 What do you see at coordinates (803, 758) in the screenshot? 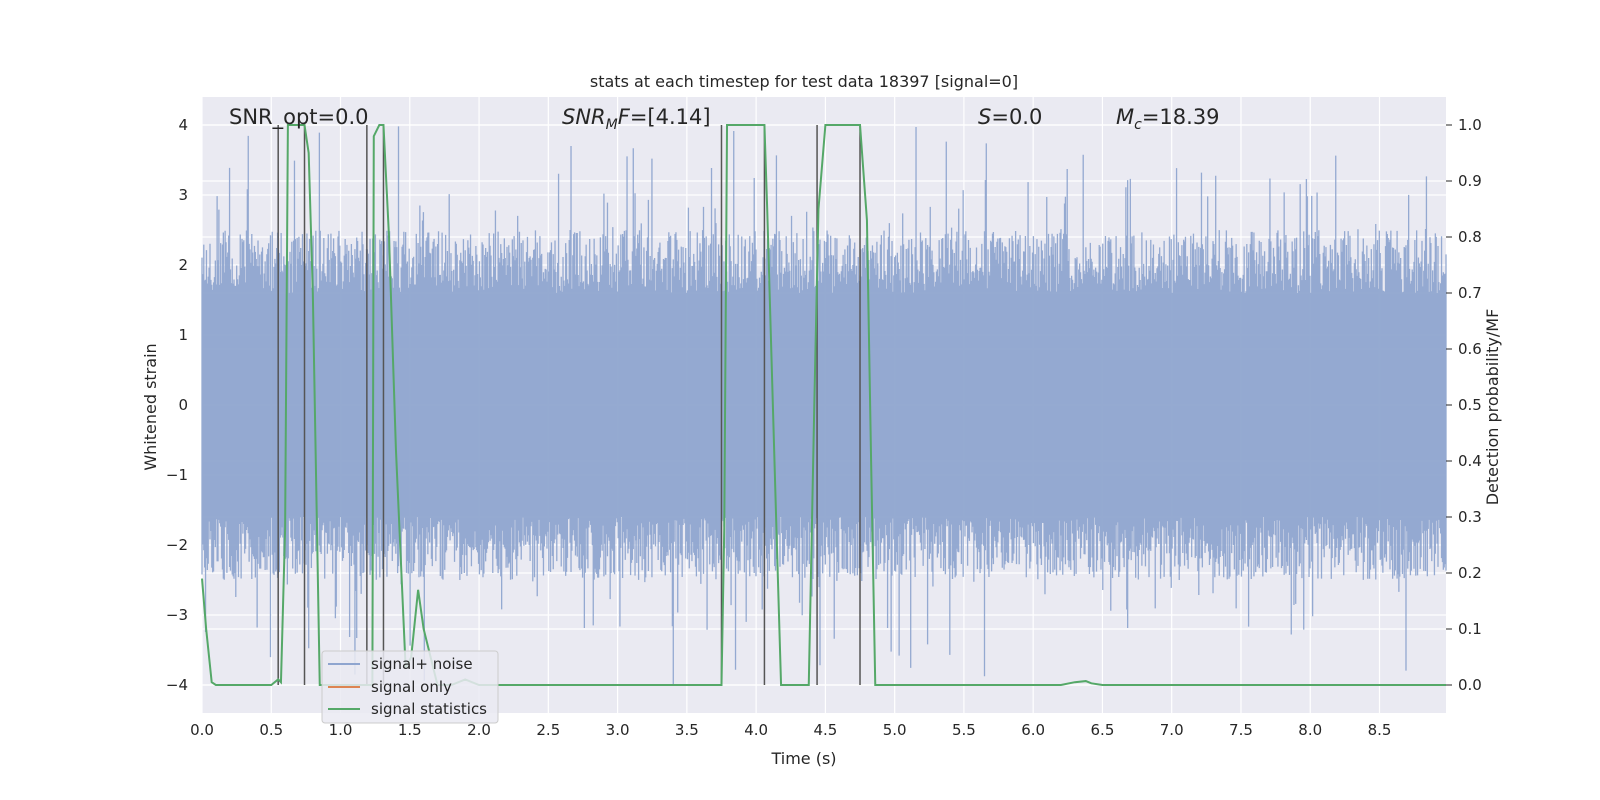
I see `x-axis-label: Time (s)` at bounding box center [803, 758].